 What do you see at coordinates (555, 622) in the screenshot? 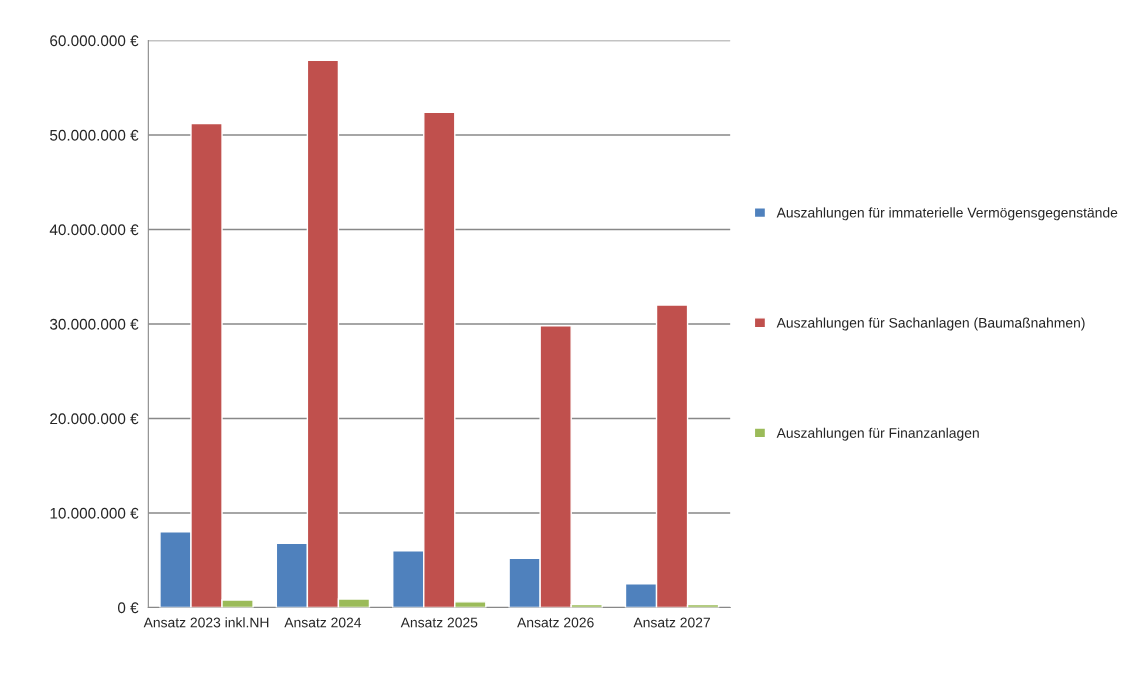
I see `x-tick-label: Ansatz 2026` at bounding box center [555, 622].